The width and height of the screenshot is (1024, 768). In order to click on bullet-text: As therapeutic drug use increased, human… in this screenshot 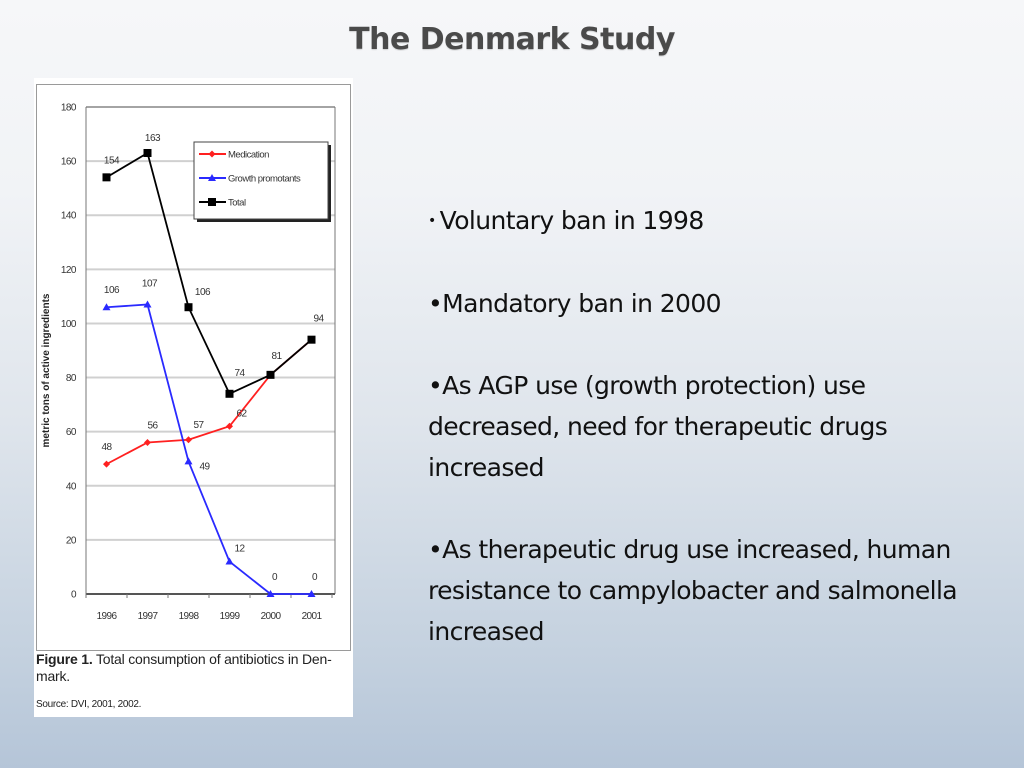, I will do `click(693, 590)`.